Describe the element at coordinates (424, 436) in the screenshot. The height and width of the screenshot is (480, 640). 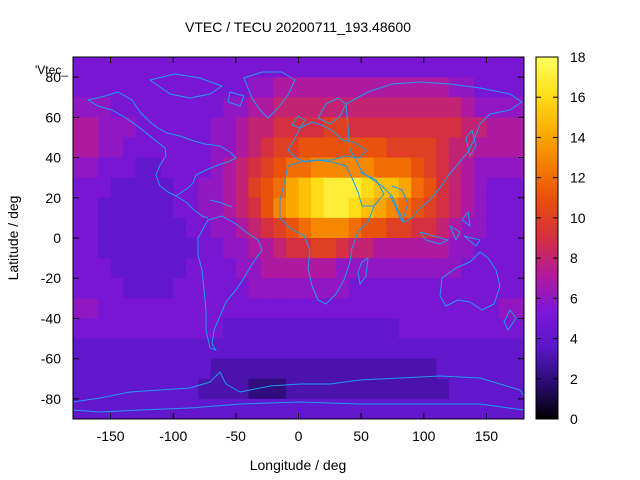
I see `x-tick-label: 100` at that location.